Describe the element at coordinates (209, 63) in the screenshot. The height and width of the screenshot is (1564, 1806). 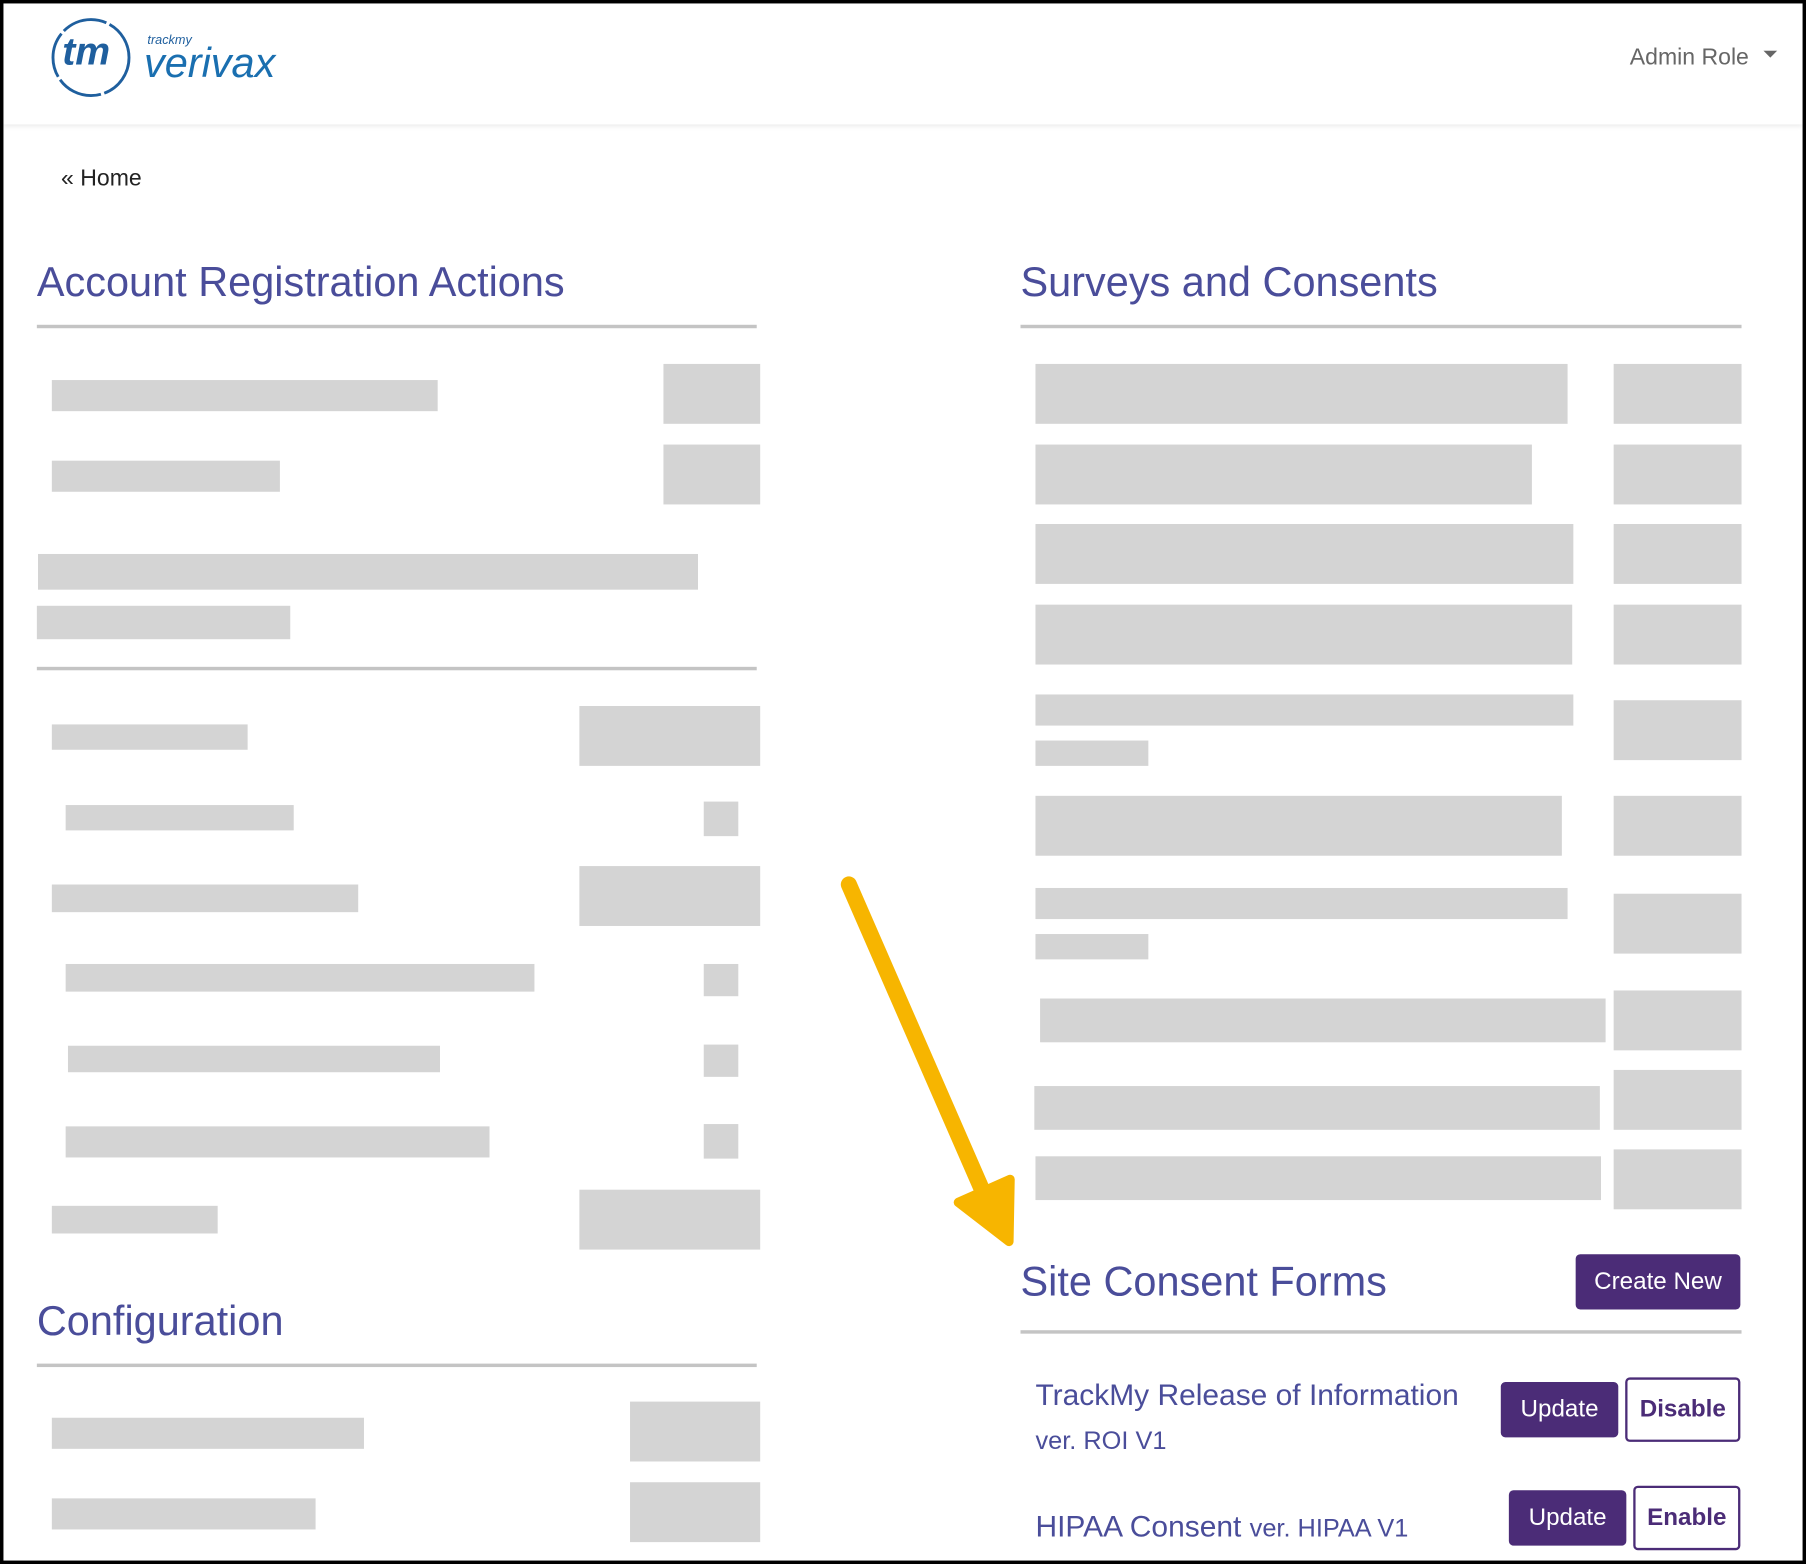
I see `logo-name: verivax` at that location.